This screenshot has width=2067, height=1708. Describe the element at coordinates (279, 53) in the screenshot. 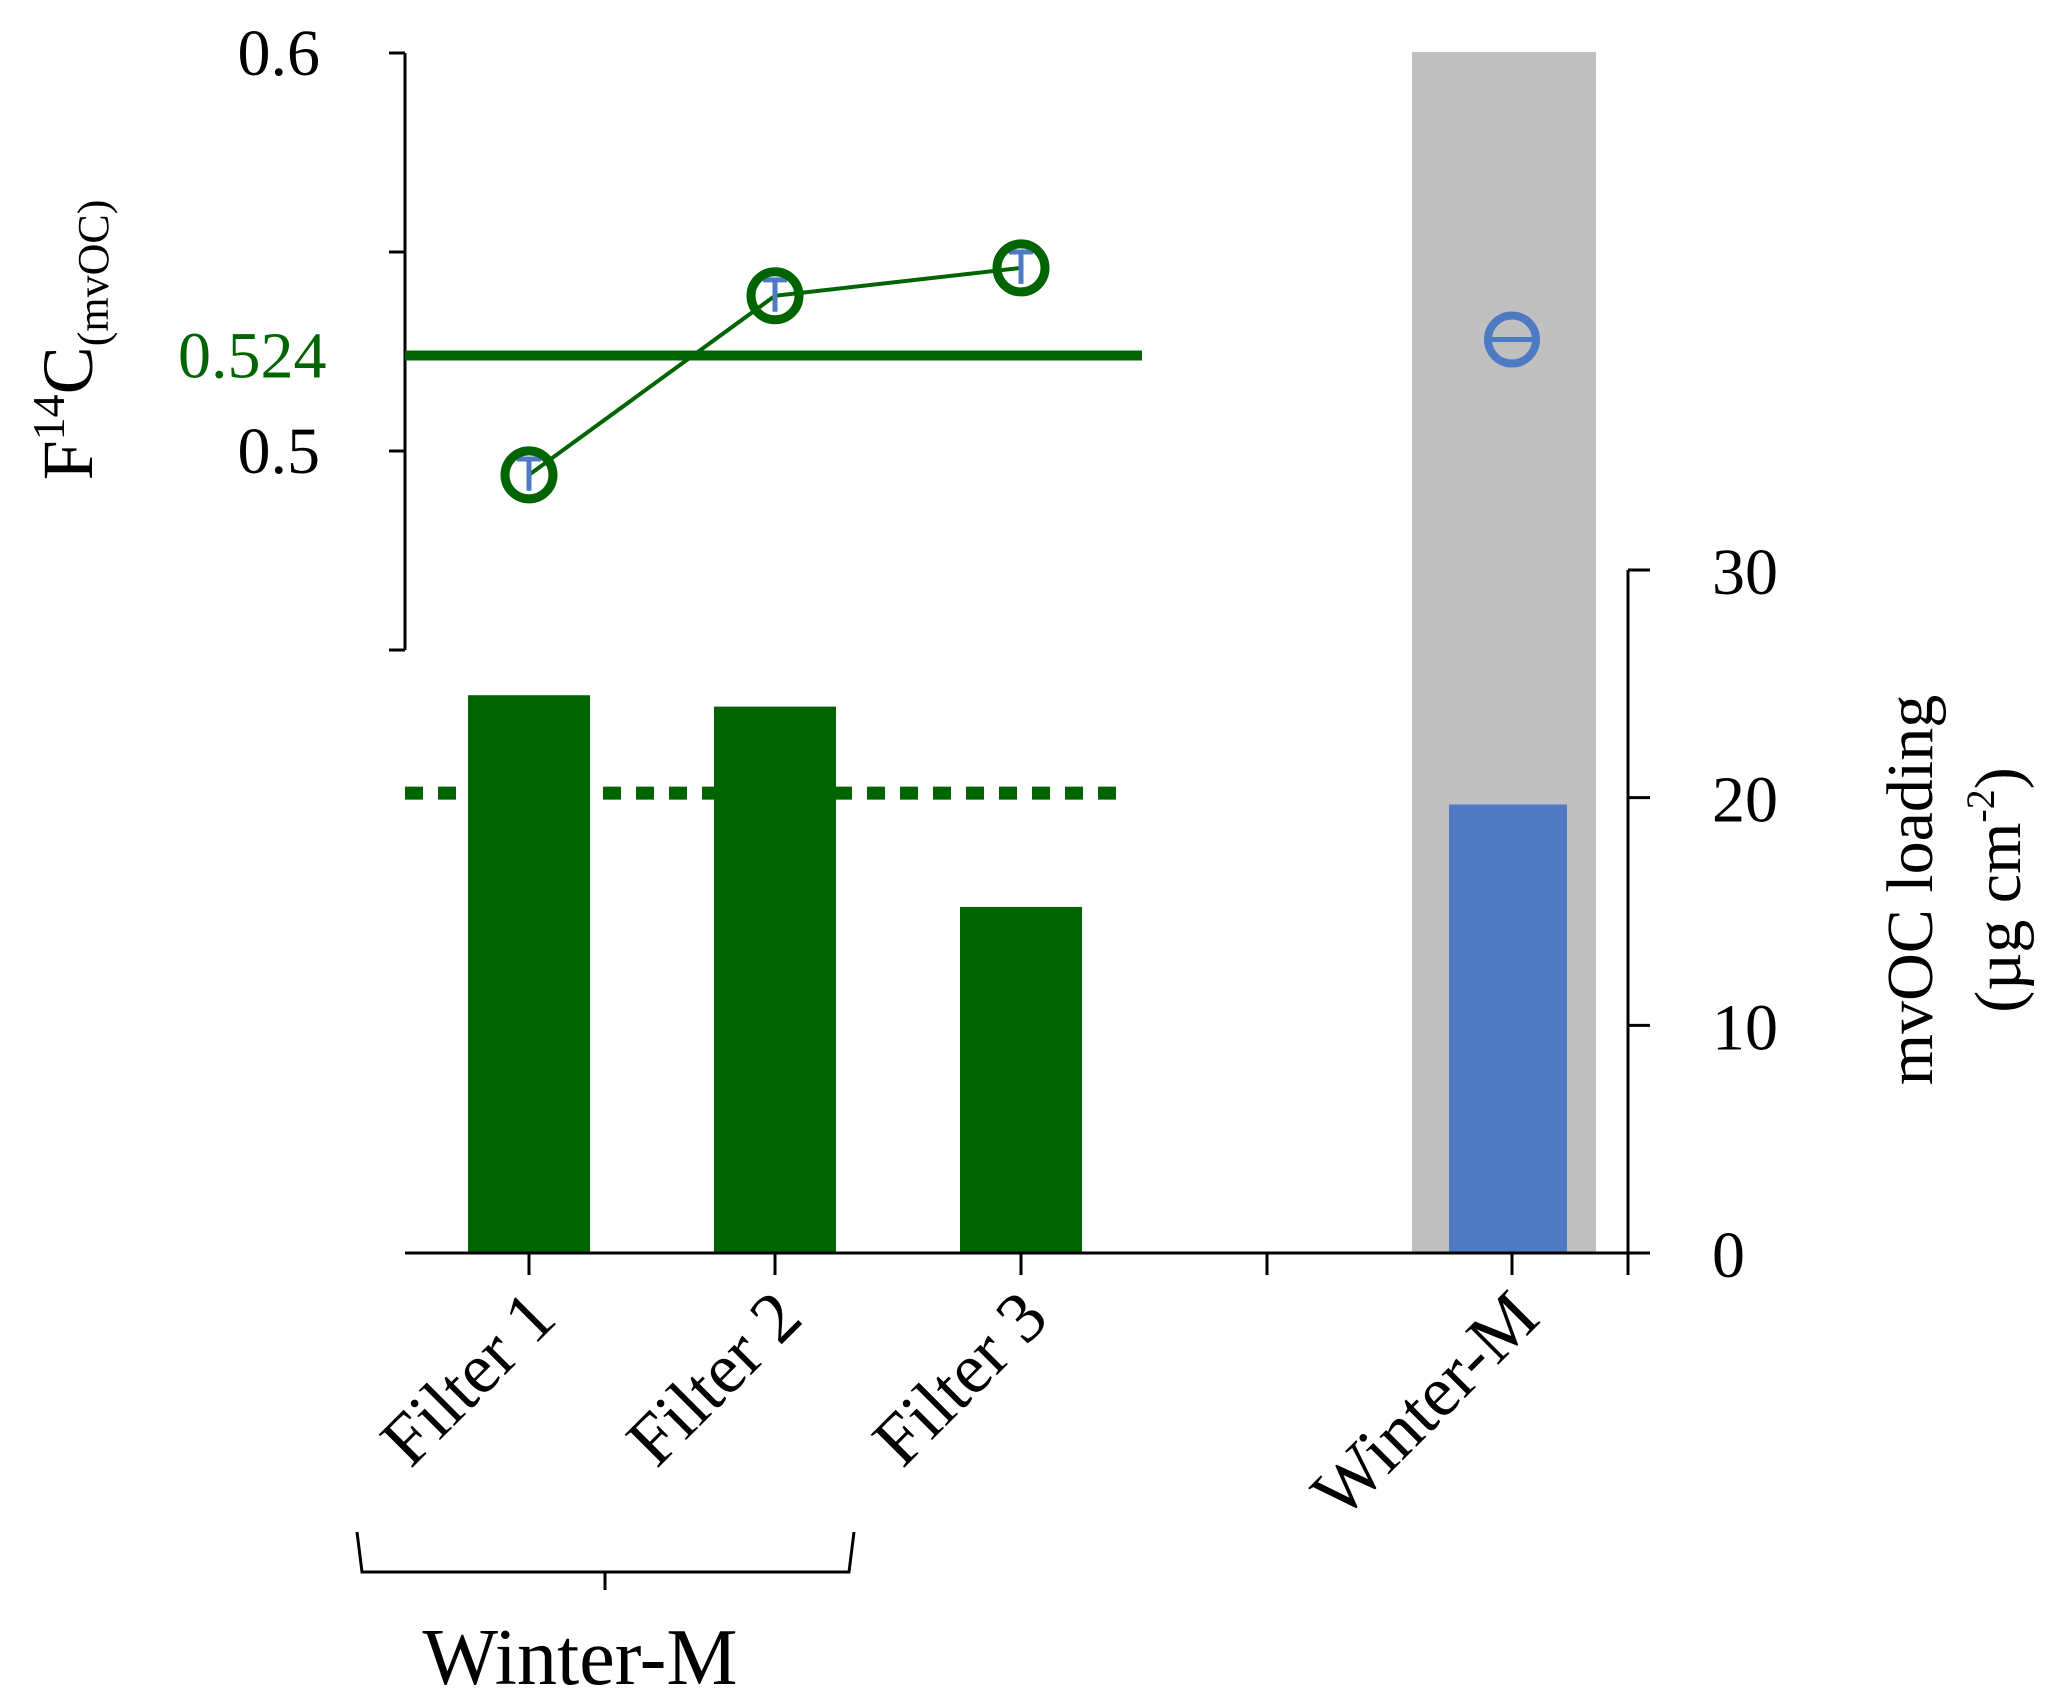

I see `f14c-tick-label-2: 0.6` at that location.